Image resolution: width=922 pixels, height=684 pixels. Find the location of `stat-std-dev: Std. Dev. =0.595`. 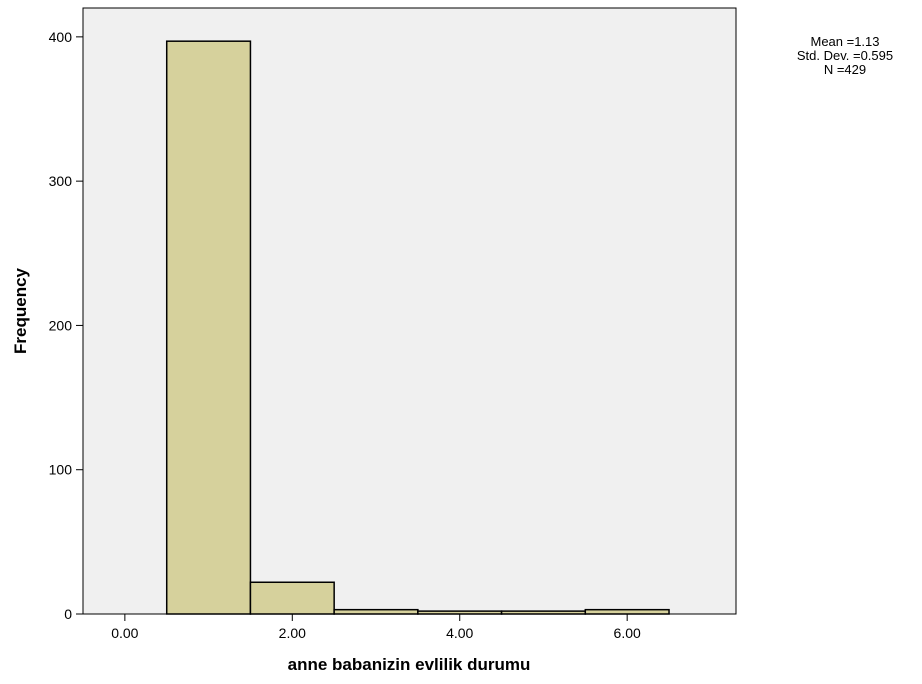

stat-std-dev: Std. Dev. =0.595 is located at coordinates (845, 55).